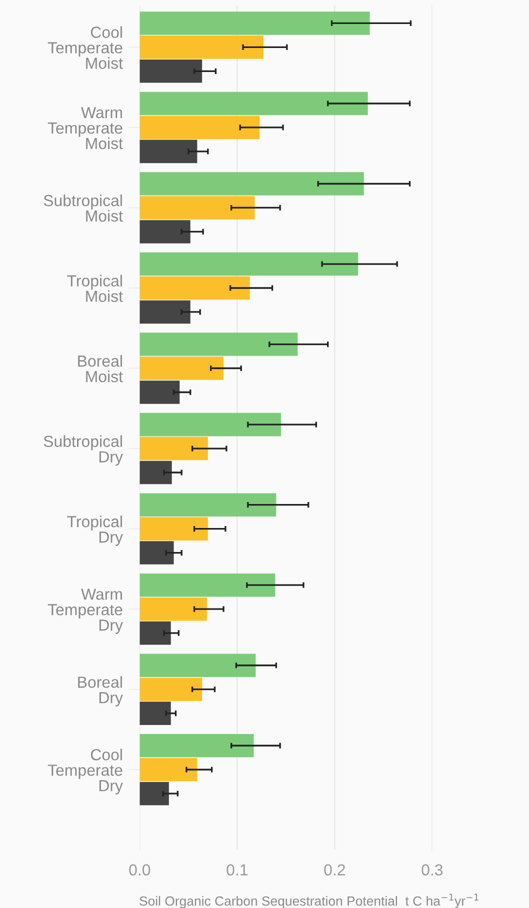 This screenshot has height=908, width=529. What do you see at coordinates (83, 208) in the screenshot?
I see `y-tick-label: Subtropical Moist` at bounding box center [83, 208].